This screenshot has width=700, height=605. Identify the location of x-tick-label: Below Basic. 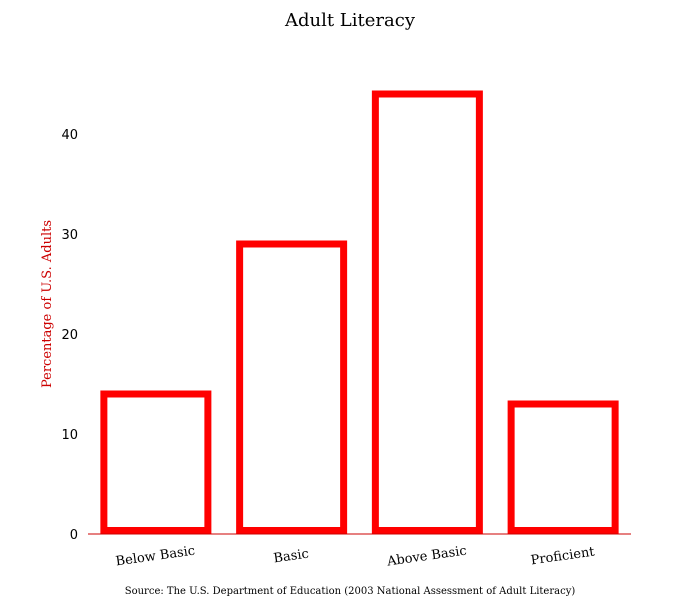
(155, 557).